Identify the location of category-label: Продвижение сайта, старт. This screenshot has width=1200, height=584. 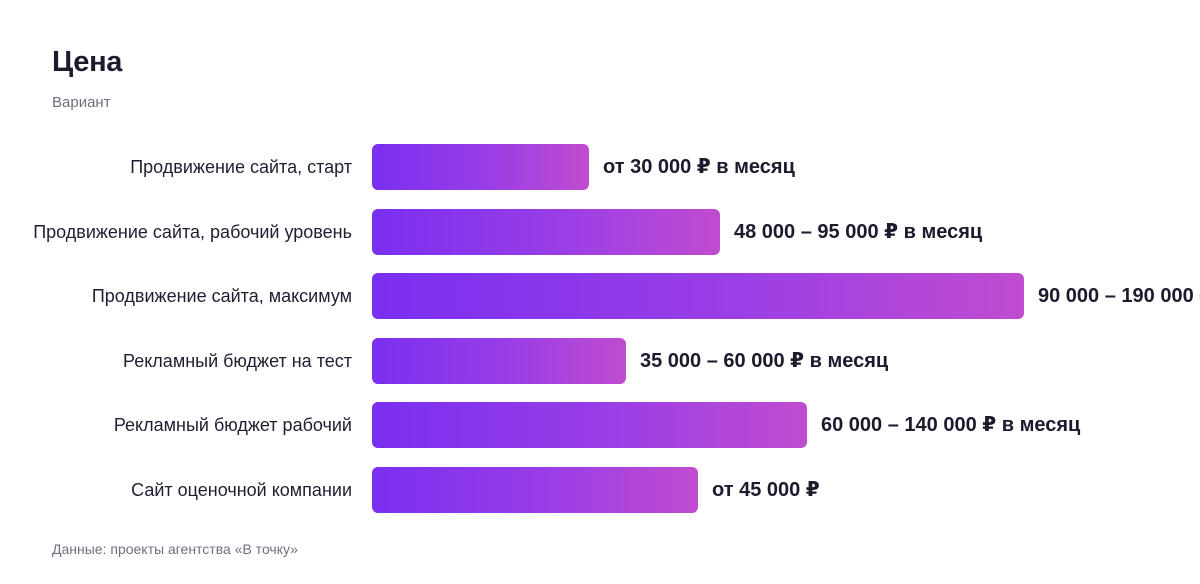
(241, 167).